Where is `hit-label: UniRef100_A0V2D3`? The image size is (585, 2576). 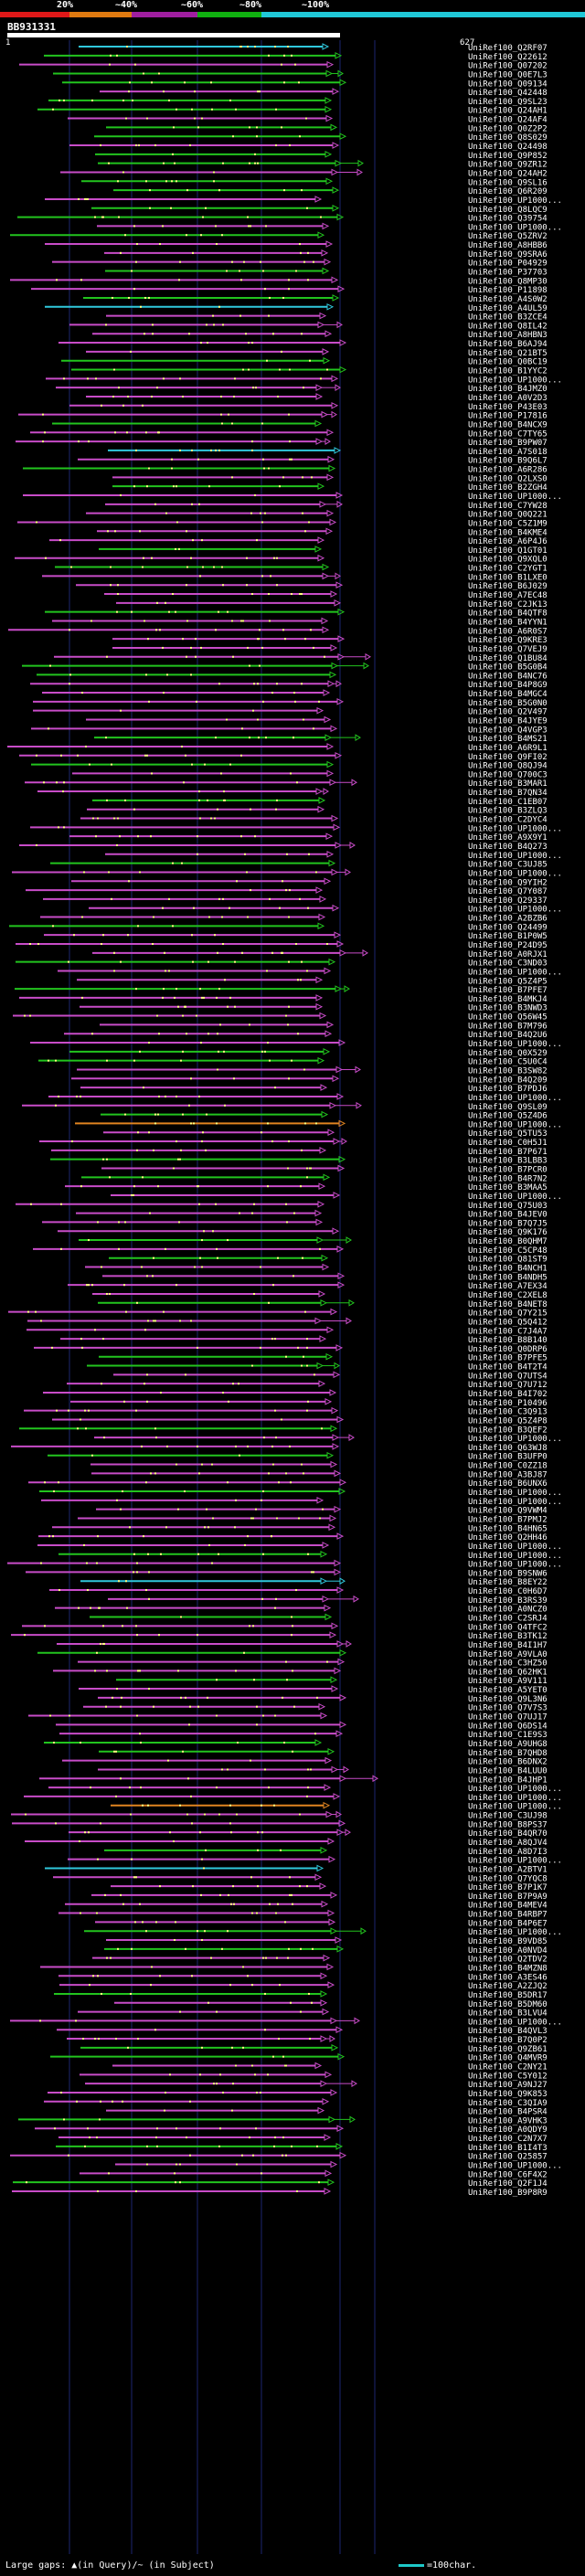 hit-label: UniRef100_A0V2D3 is located at coordinates (508, 398).